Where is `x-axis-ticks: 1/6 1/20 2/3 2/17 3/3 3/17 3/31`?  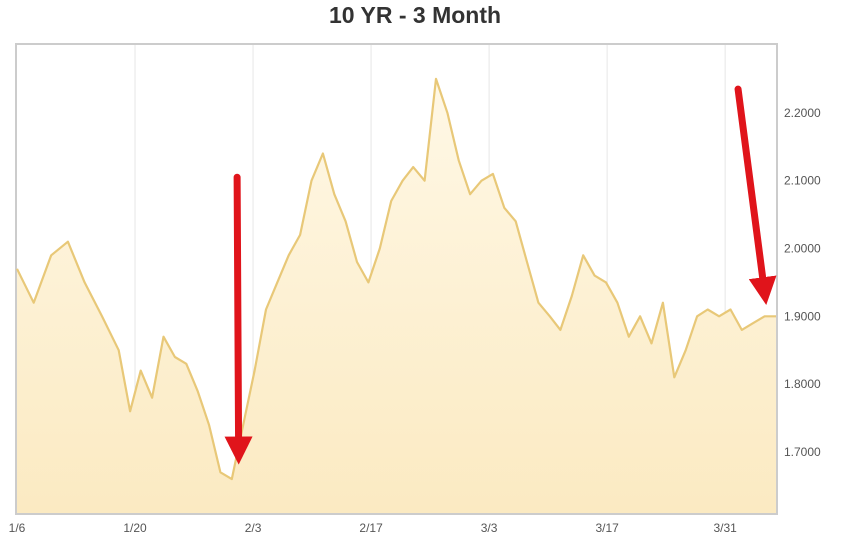
x-axis-ticks: 1/6 1/20 2/3 2/17 3/3 3/17 3/31 is located at coordinates (373, 528).